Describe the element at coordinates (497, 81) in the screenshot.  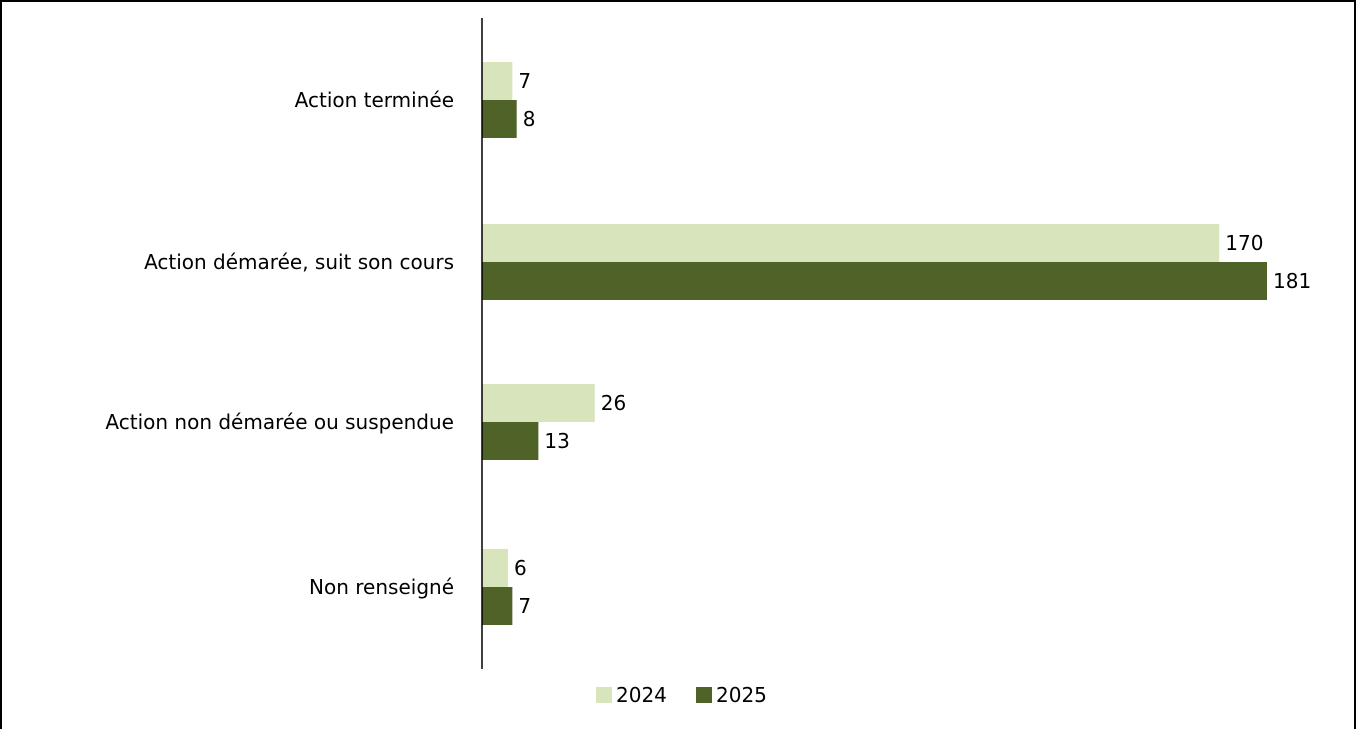
I see `bar-2024-action-terminee` at that location.